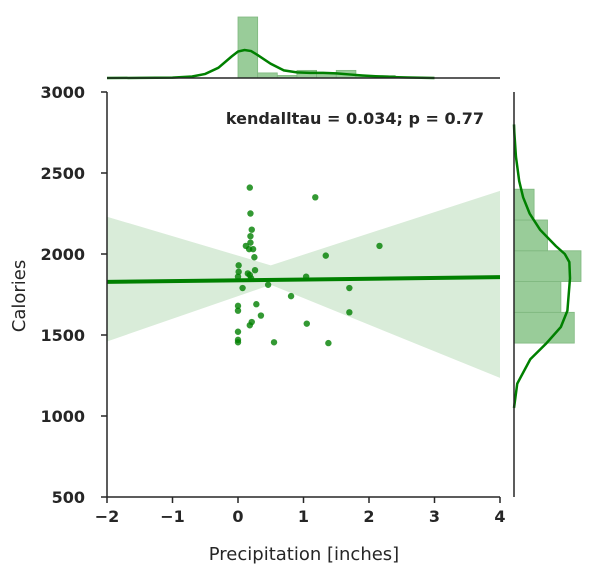 This screenshot has width=591, height=573. I want to click on y-axis-title: Calories, so click(19, 296).